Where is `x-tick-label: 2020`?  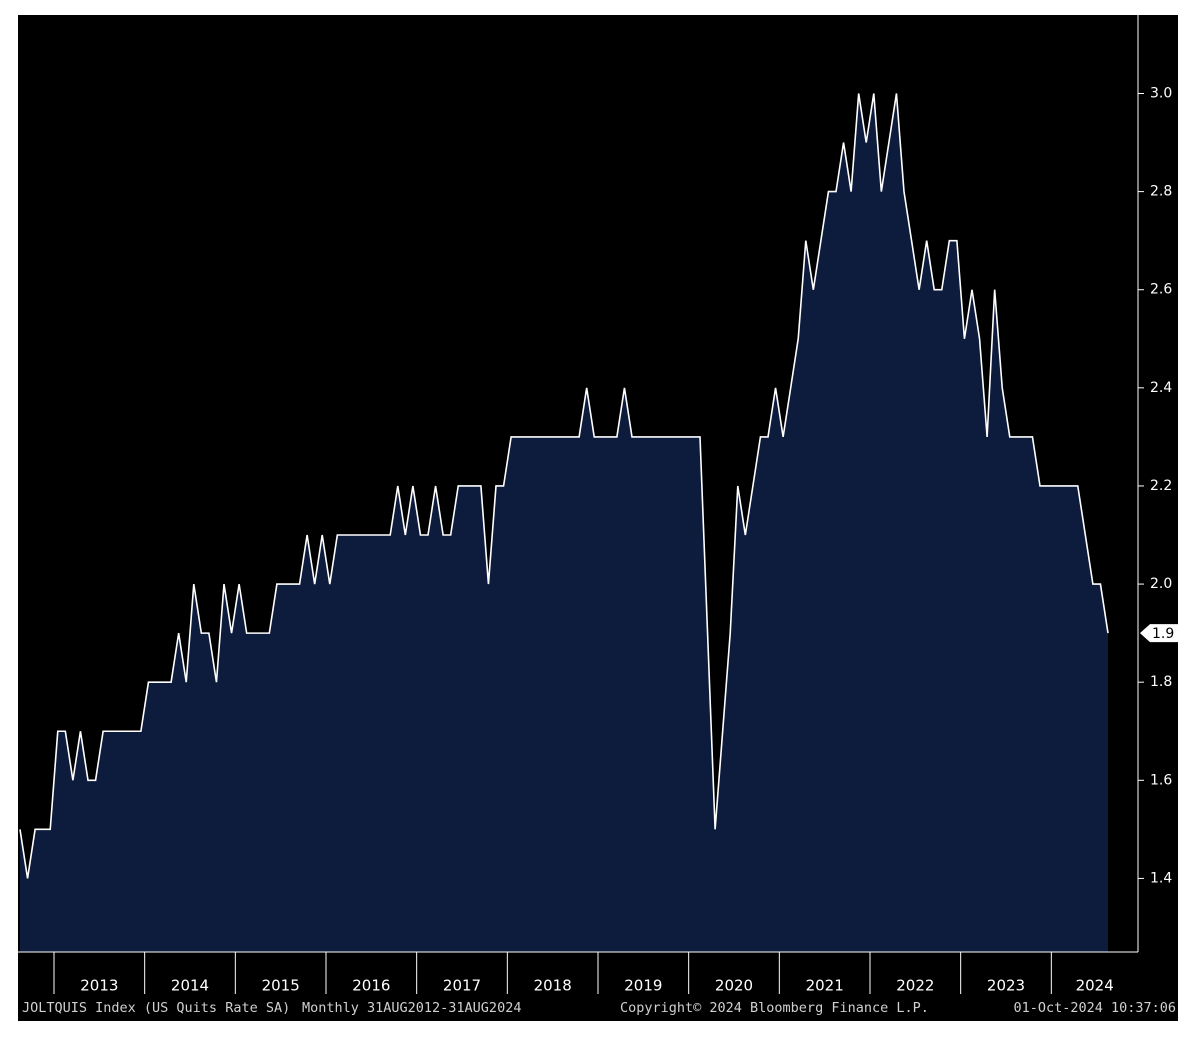 x-tick-label: 2020 is located at coordinates (734, 986).